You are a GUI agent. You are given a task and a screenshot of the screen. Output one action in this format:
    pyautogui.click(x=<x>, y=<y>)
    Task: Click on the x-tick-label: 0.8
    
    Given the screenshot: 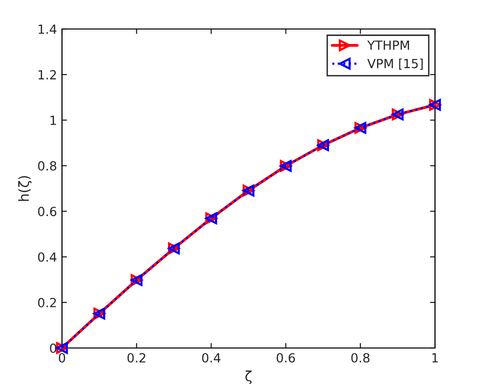 What is the action you would take?
    pyautogui.click(x=360, y=358)
    